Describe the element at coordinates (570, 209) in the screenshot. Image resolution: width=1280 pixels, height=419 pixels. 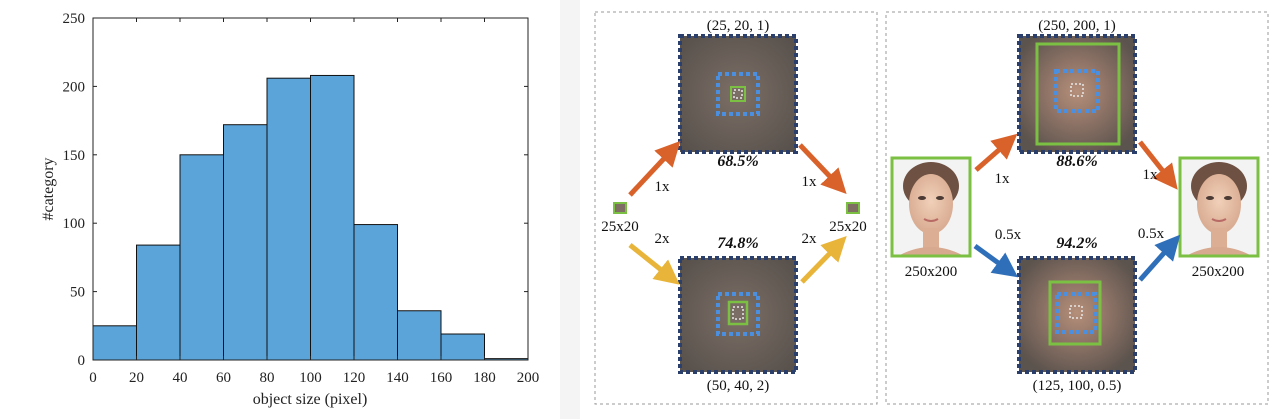
I see `panel-separator` at that location.